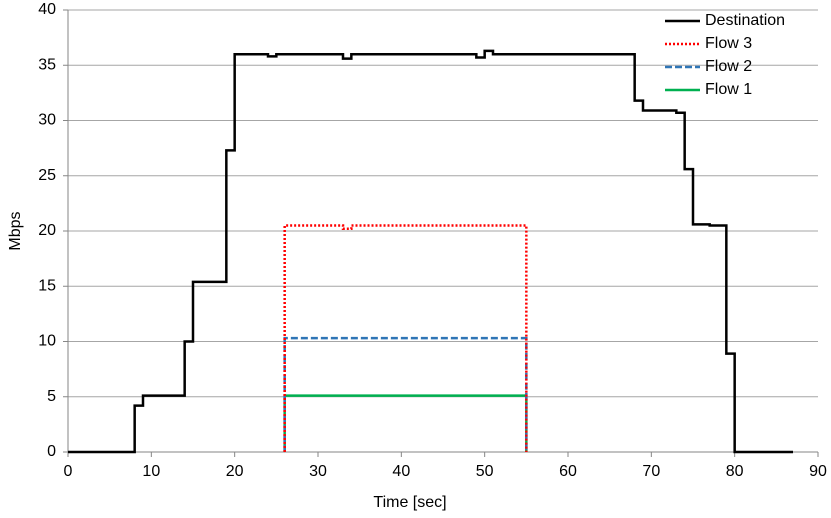  What do you see at coordinates (728, 43) in the screenshot?
I see `legend-label: Flow 3` at bounding box center [728, 43].